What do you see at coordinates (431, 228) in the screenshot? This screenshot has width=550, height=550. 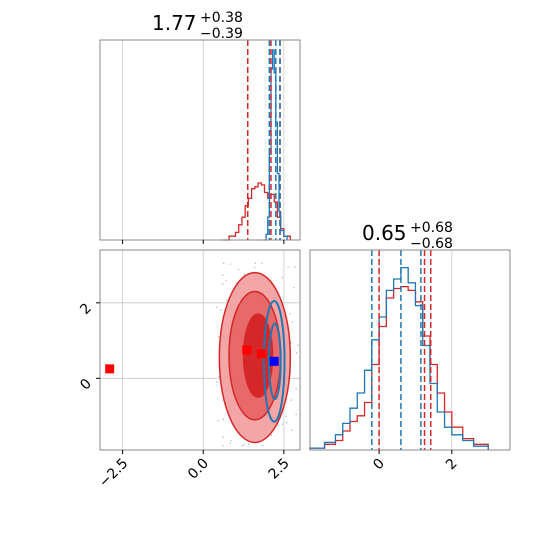 I see `panel-title-y-plus: +0.68` at bounding box center [431, 228].